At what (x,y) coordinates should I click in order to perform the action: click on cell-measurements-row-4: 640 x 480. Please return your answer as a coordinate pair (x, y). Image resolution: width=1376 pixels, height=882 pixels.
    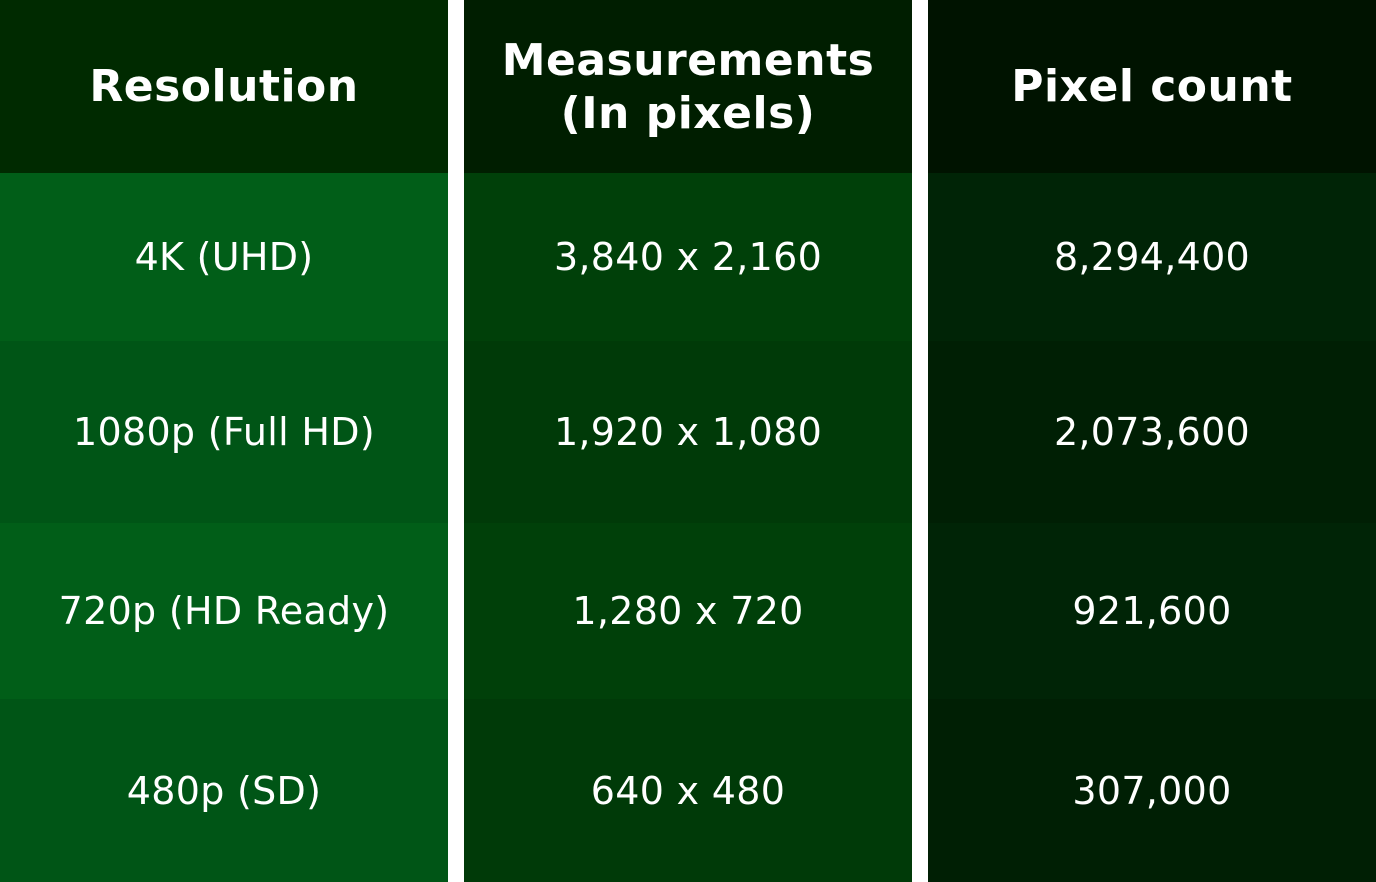
    Looking at the image, I should click on (688, 790).